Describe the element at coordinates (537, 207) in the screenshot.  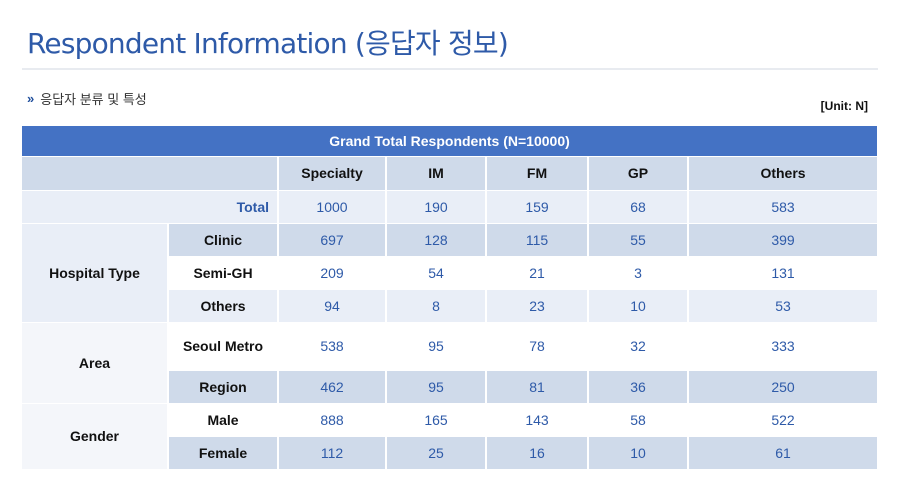
I see `table-cell: 159` at that location.